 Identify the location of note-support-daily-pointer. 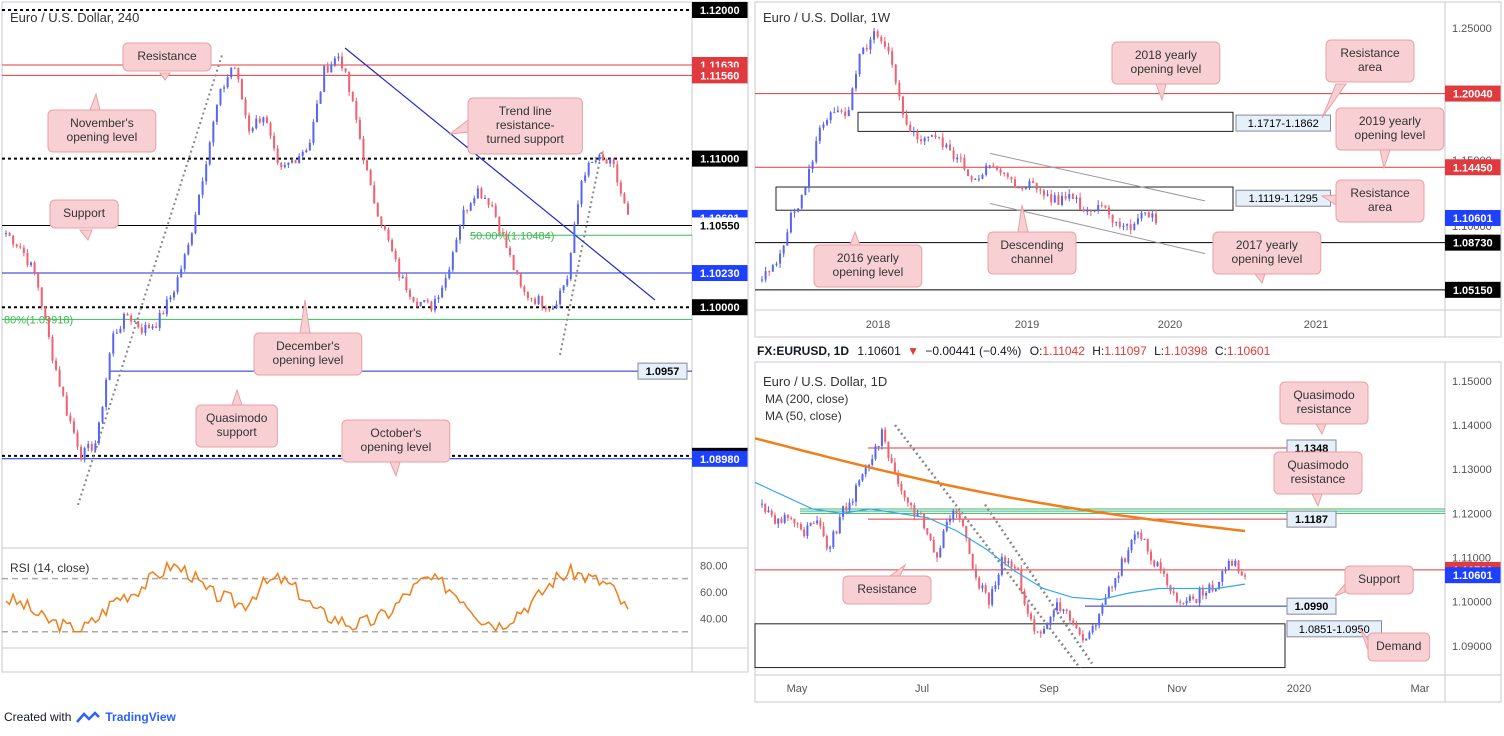
(1340, 589).